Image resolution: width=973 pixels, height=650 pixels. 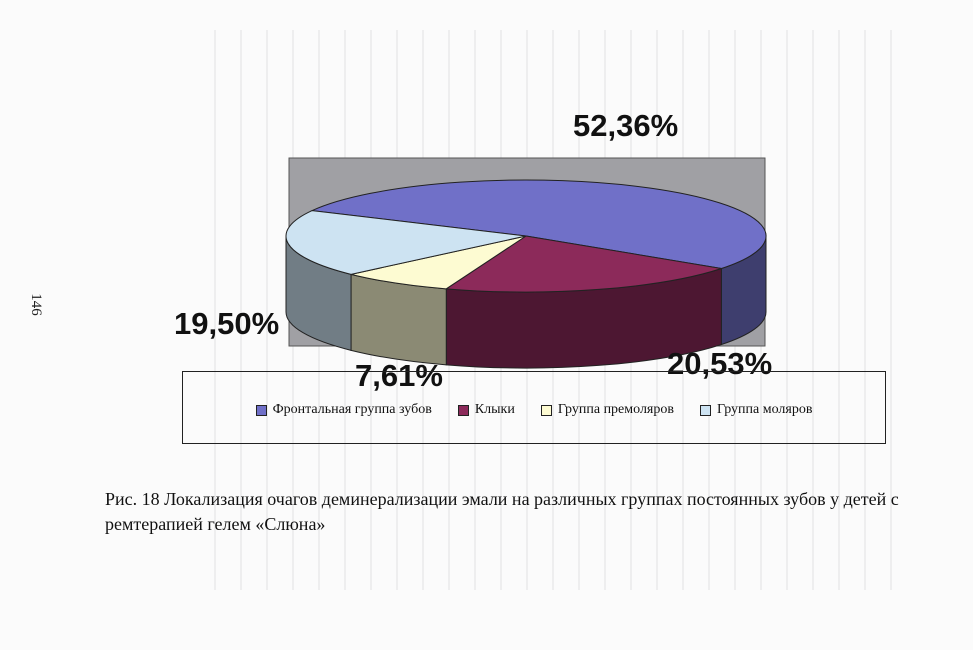 I want to click on slice-molars, so click(x=406, y=242).